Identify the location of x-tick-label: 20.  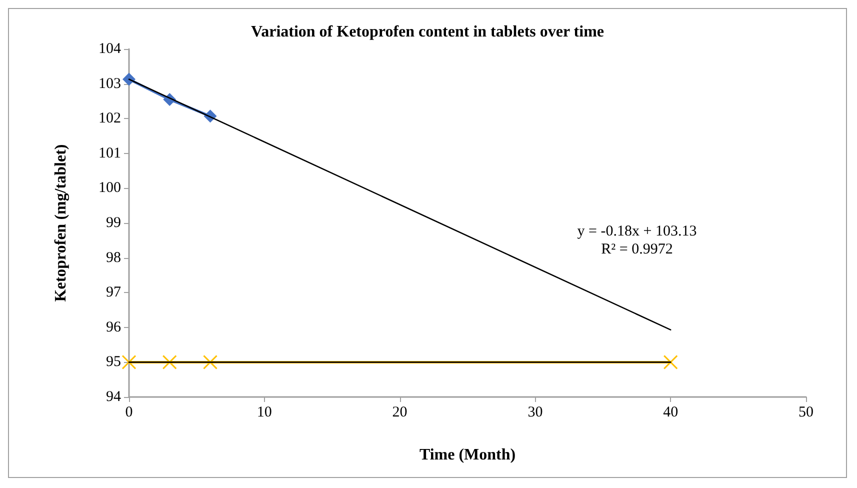
(400, 412).